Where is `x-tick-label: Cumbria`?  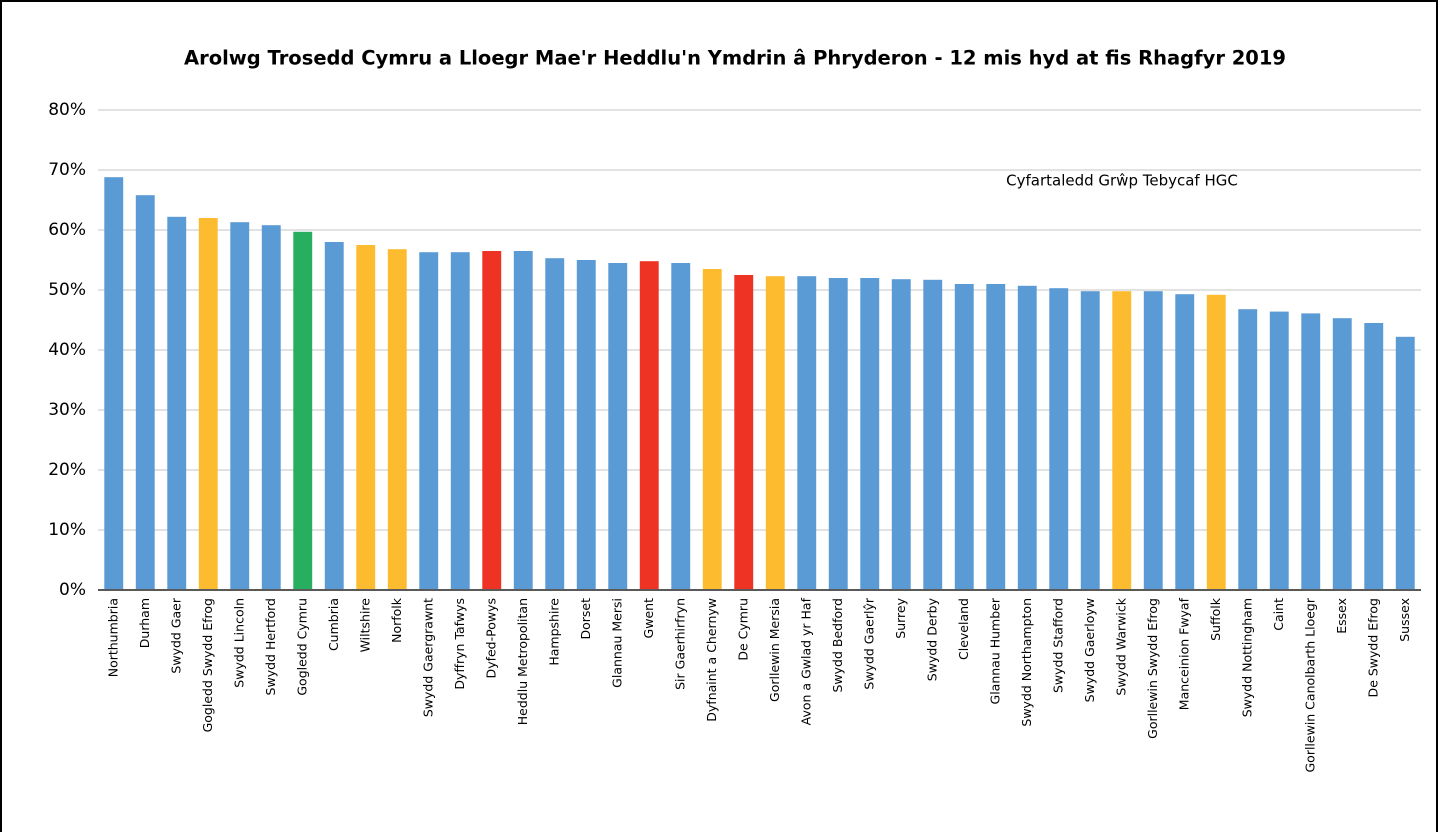 x-tick-label: Cumbria is located at coordinates (333, 624).